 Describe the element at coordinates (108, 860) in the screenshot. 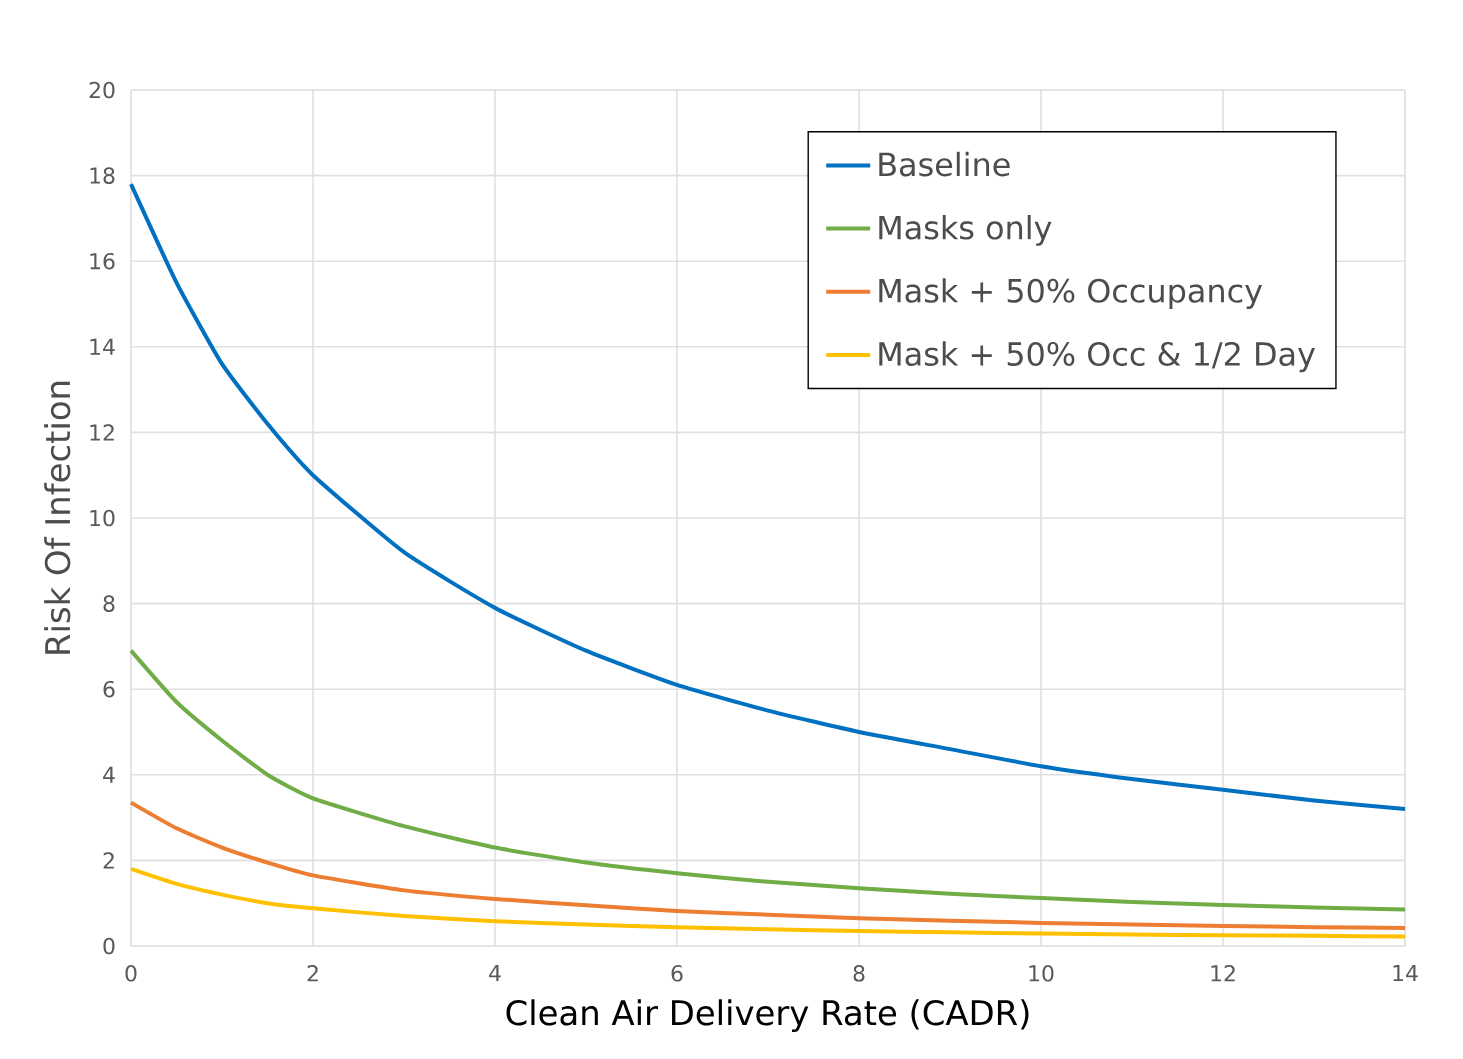

I see `y-tick-label: 2` at that location.